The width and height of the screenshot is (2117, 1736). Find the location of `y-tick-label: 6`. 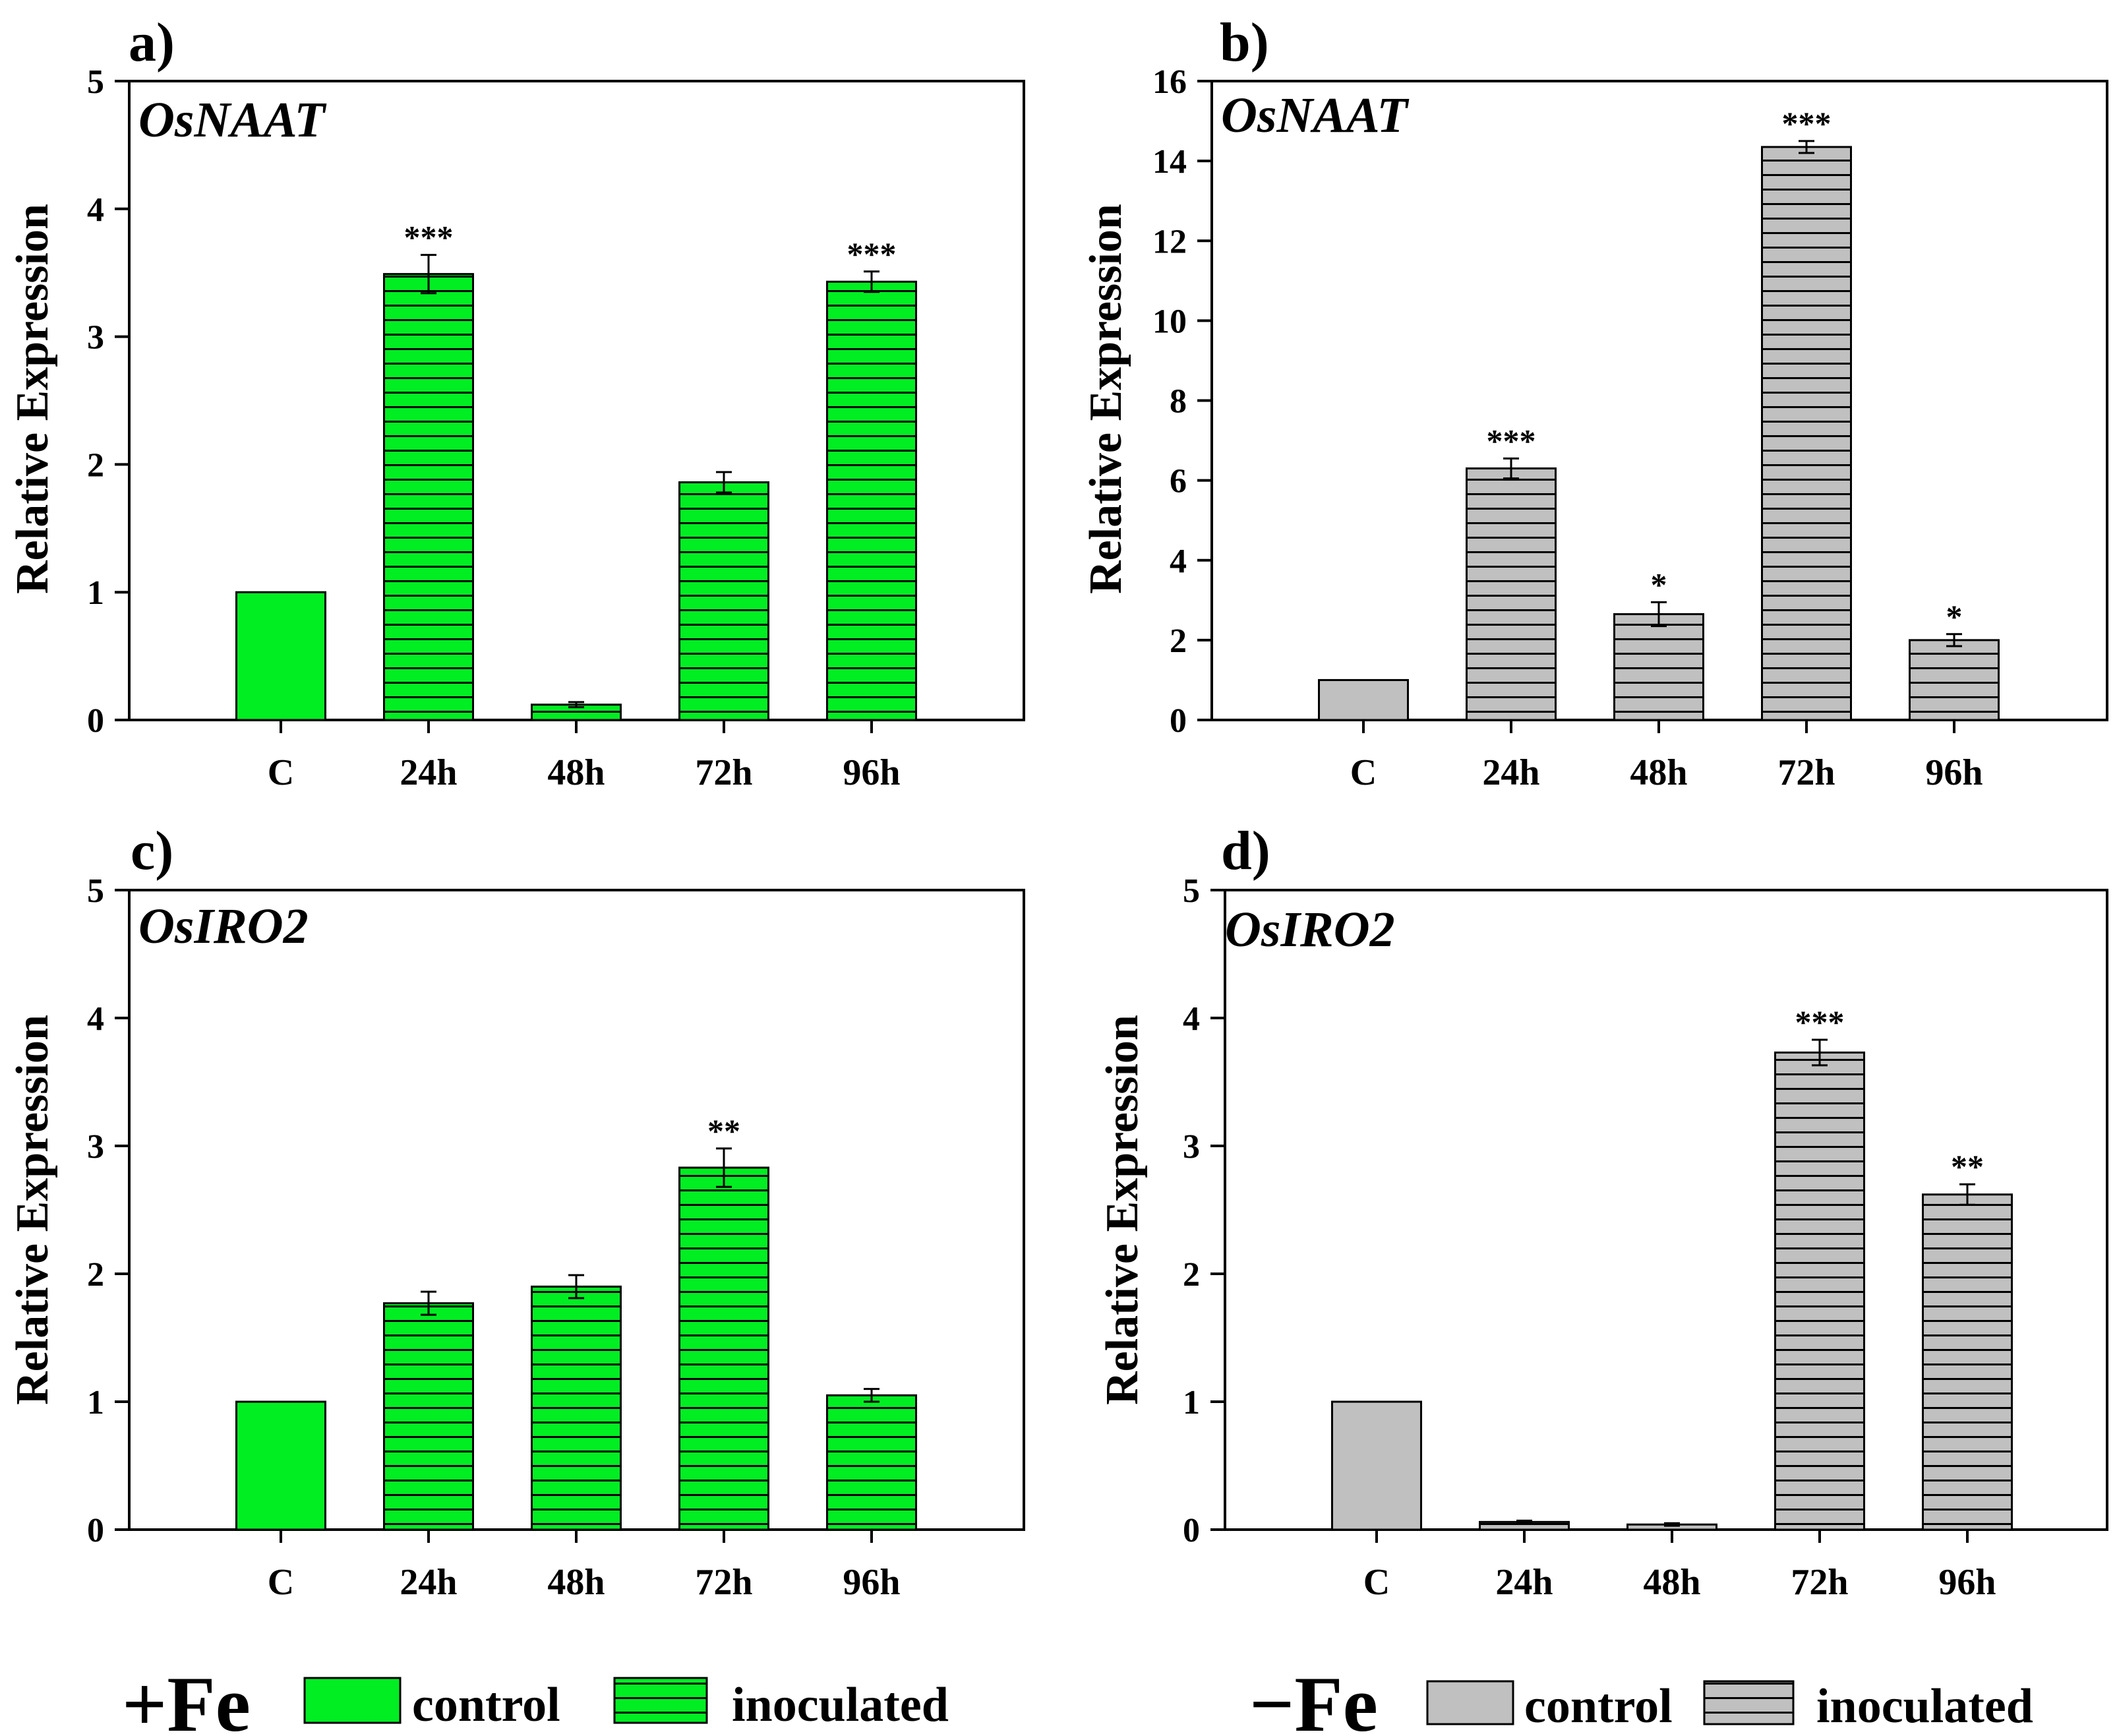

y-tick-label: 6 is located at coordinates (1179, 481).